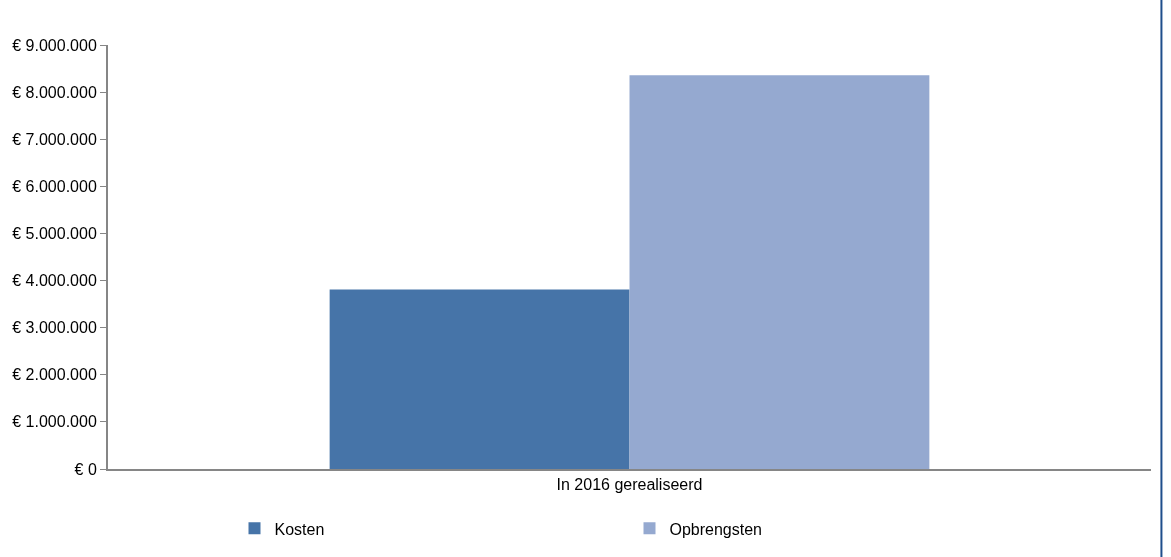  What do you see at coordinates (54, 234) in the screenshot?
I see `y-tick-label: € 5.000.000` at bounding box center [54, 234].